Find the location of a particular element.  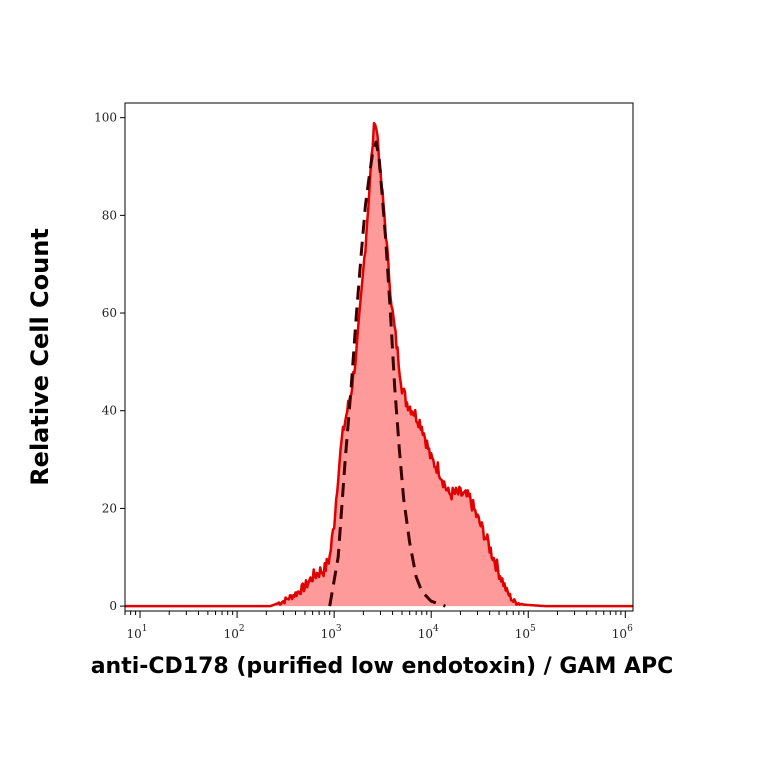

y-tick-label: 40 is located at coordinates (109, 411).